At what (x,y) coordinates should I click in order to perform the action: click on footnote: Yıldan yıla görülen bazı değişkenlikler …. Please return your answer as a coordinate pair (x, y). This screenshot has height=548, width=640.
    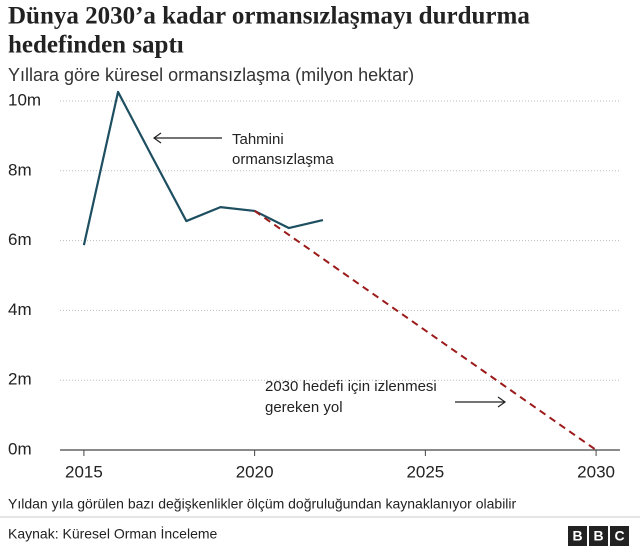
    Looking at the image, I should click on (262, 504).